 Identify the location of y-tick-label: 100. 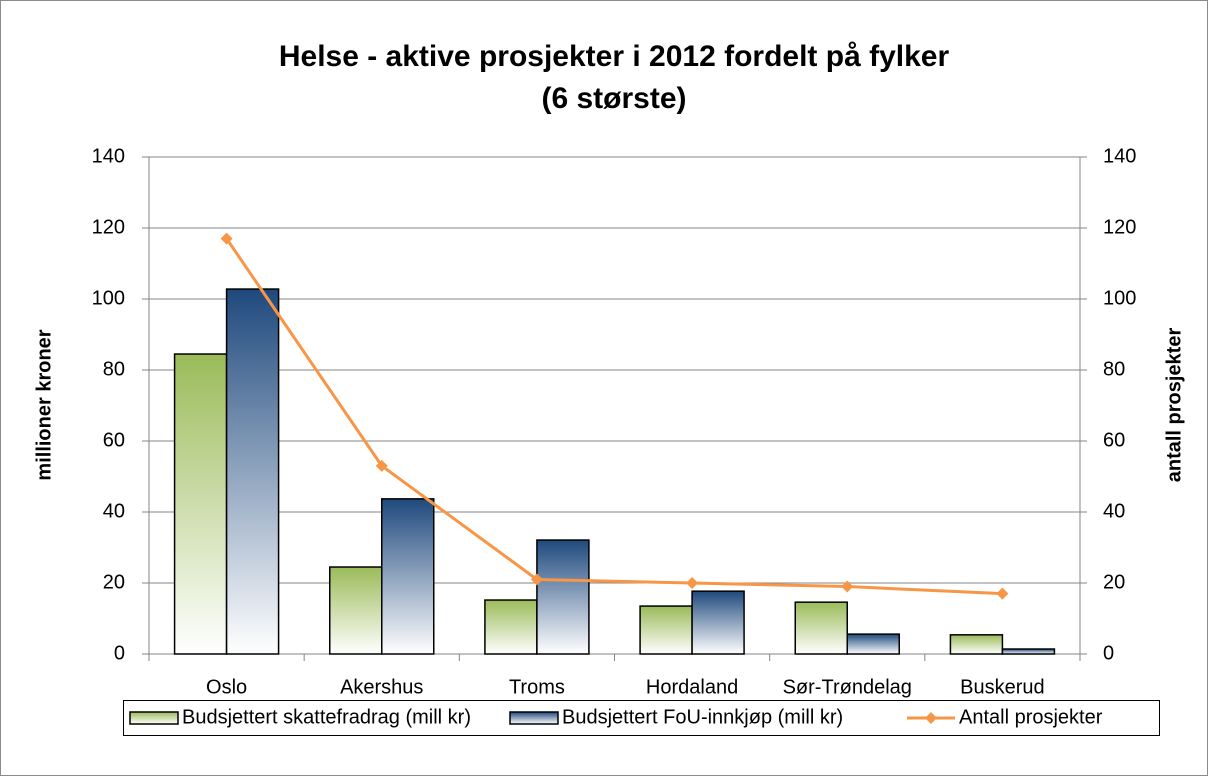
(108, 298).